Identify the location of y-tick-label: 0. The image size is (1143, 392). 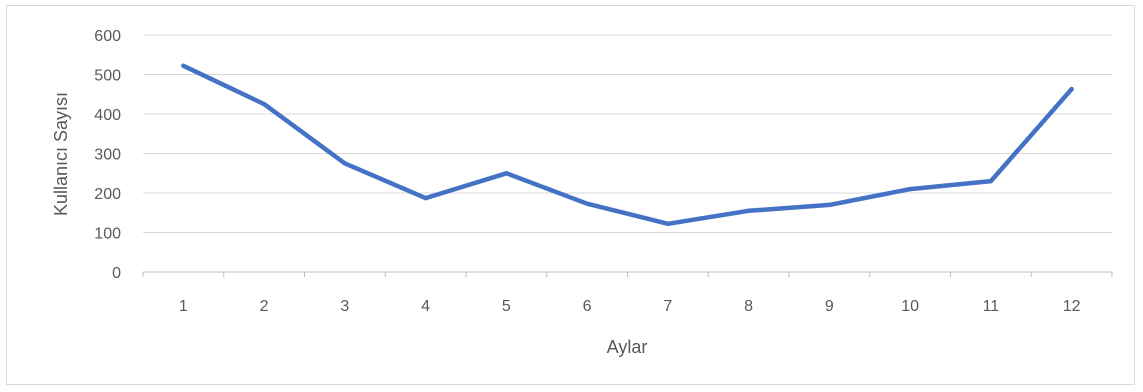
(116, 273).